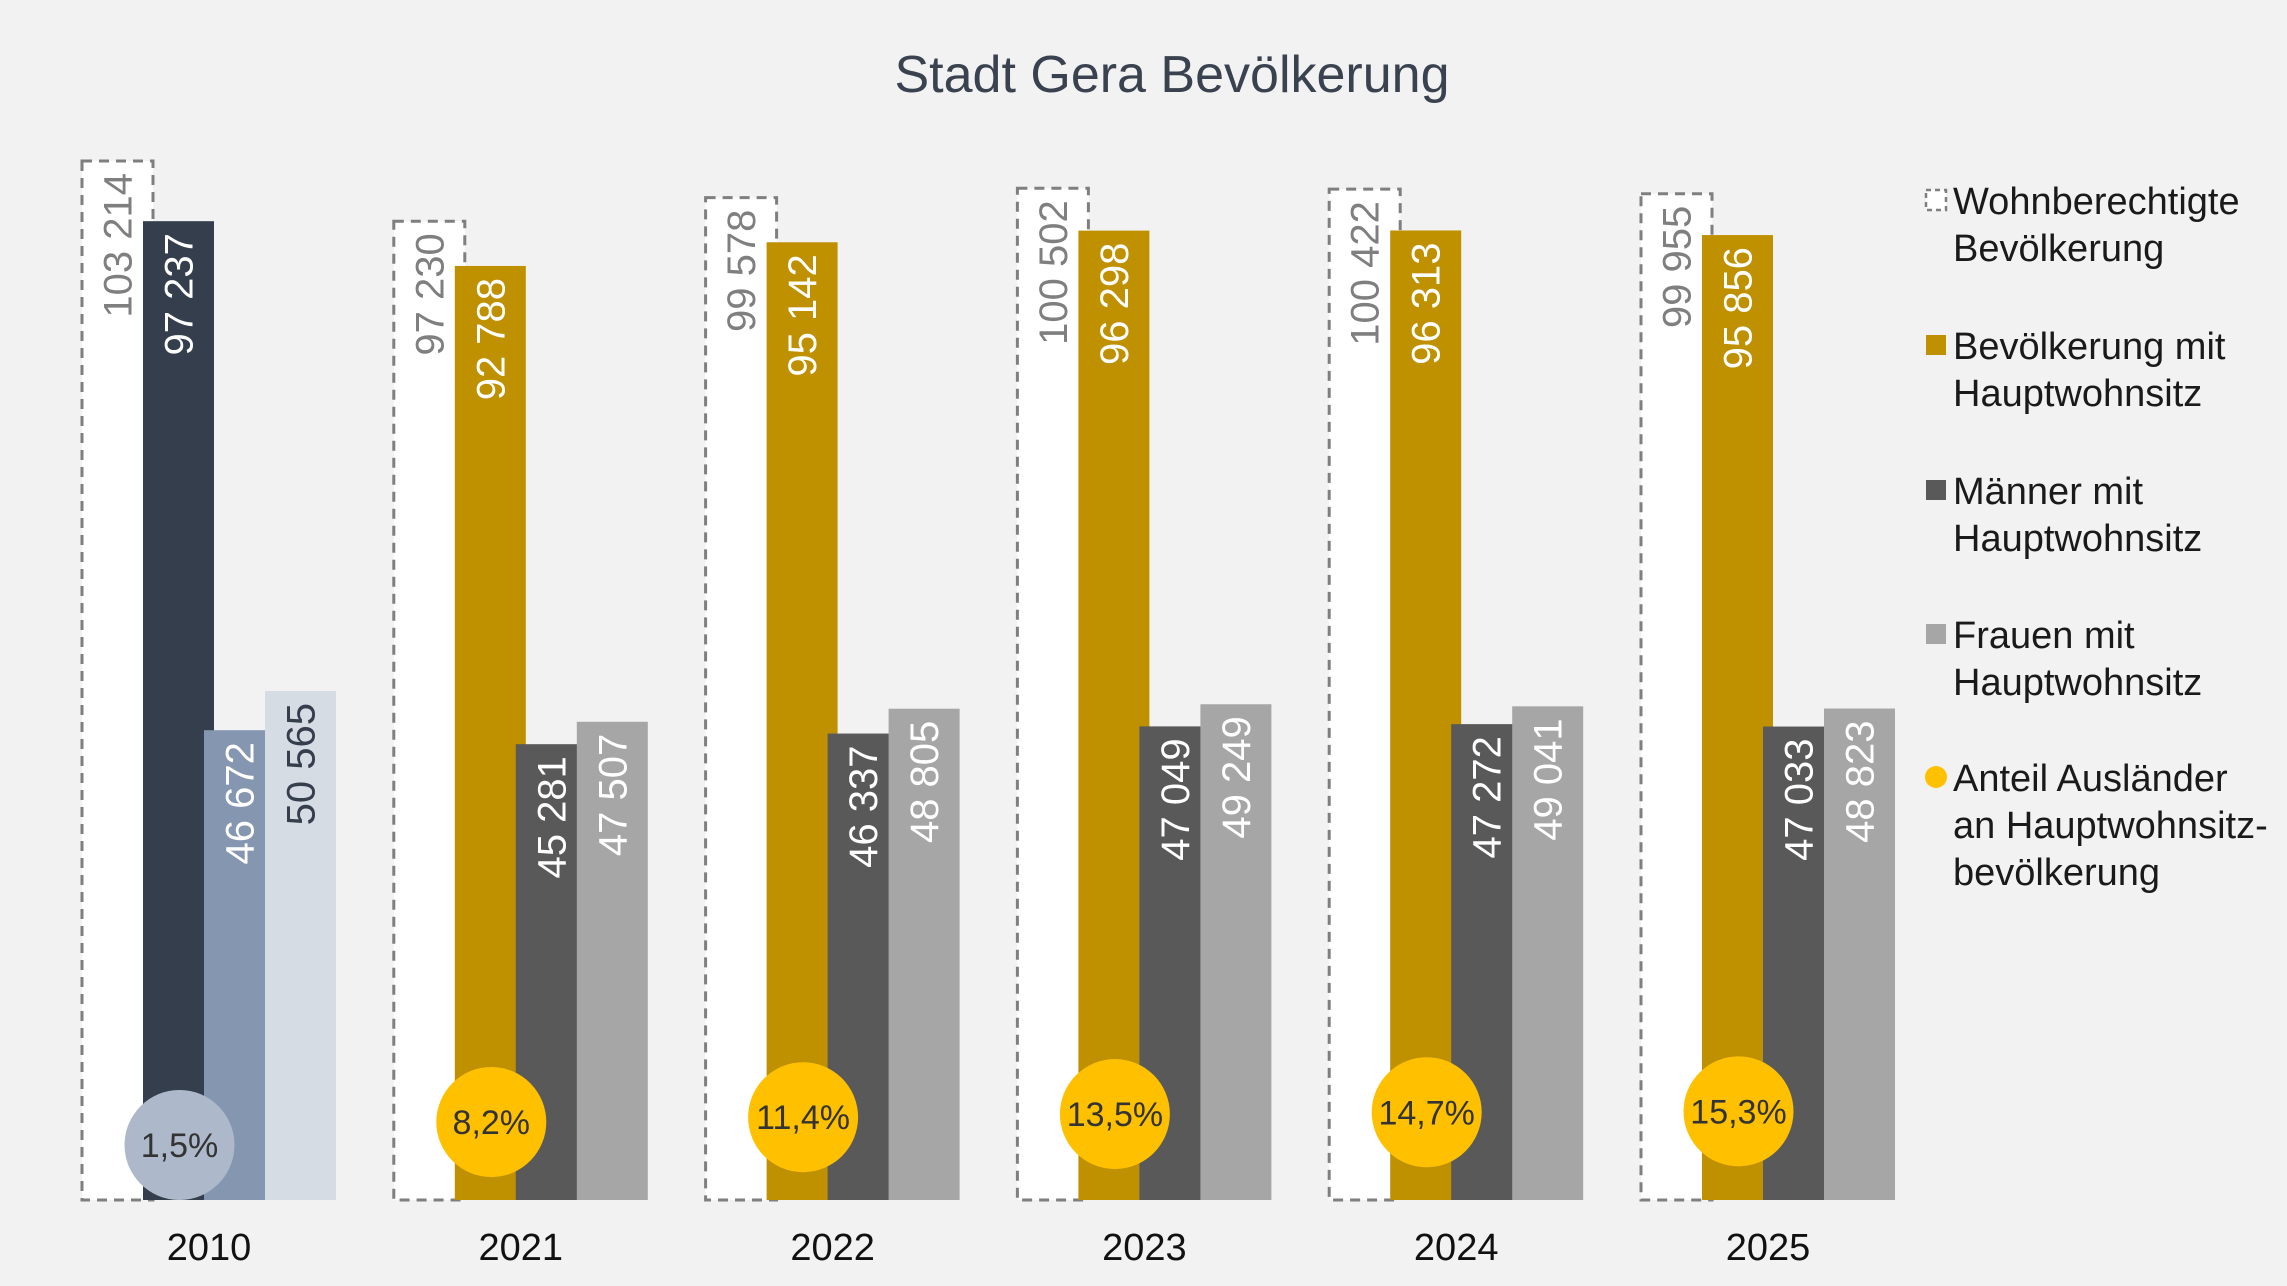  What do you see at coordinates (613, 795) in the screenshot?
I see `bar-value-label: 47 507` at bounding box center [613, 795].